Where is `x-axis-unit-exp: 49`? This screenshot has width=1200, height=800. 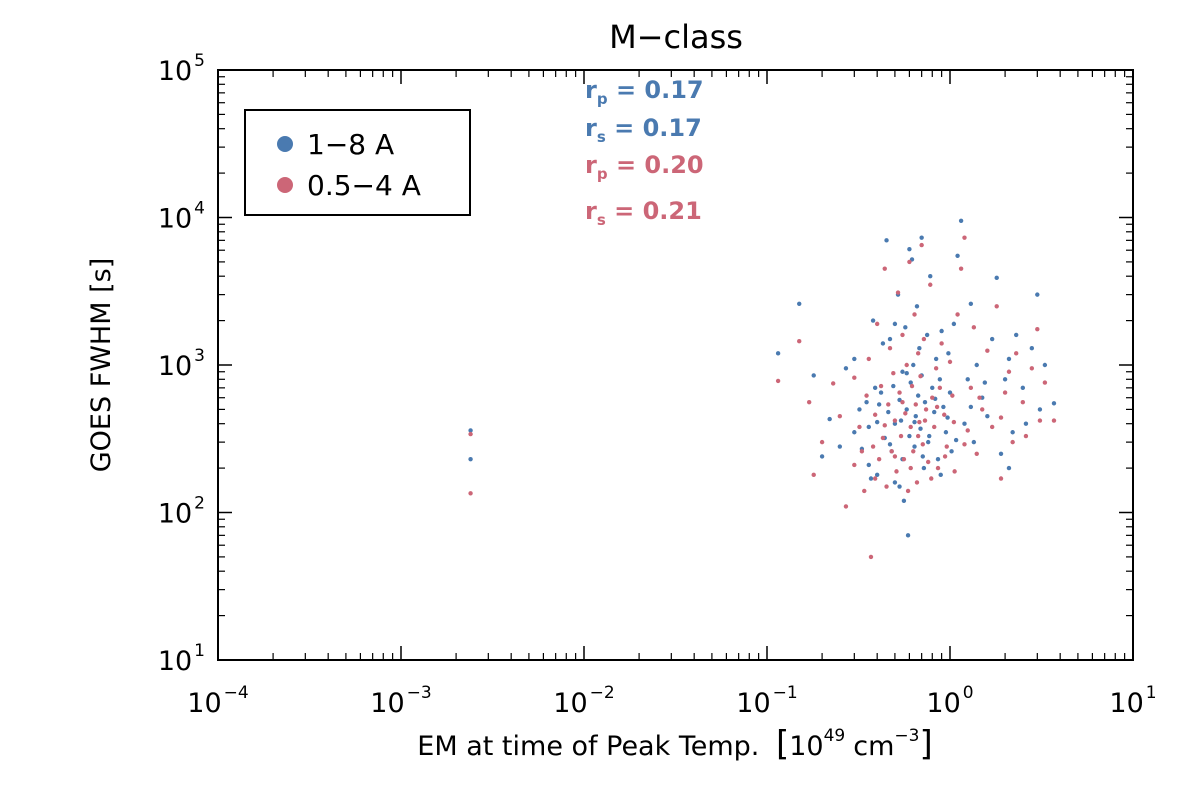
x-axis-unit-exp: 49 is located at coordinates (835, 736).